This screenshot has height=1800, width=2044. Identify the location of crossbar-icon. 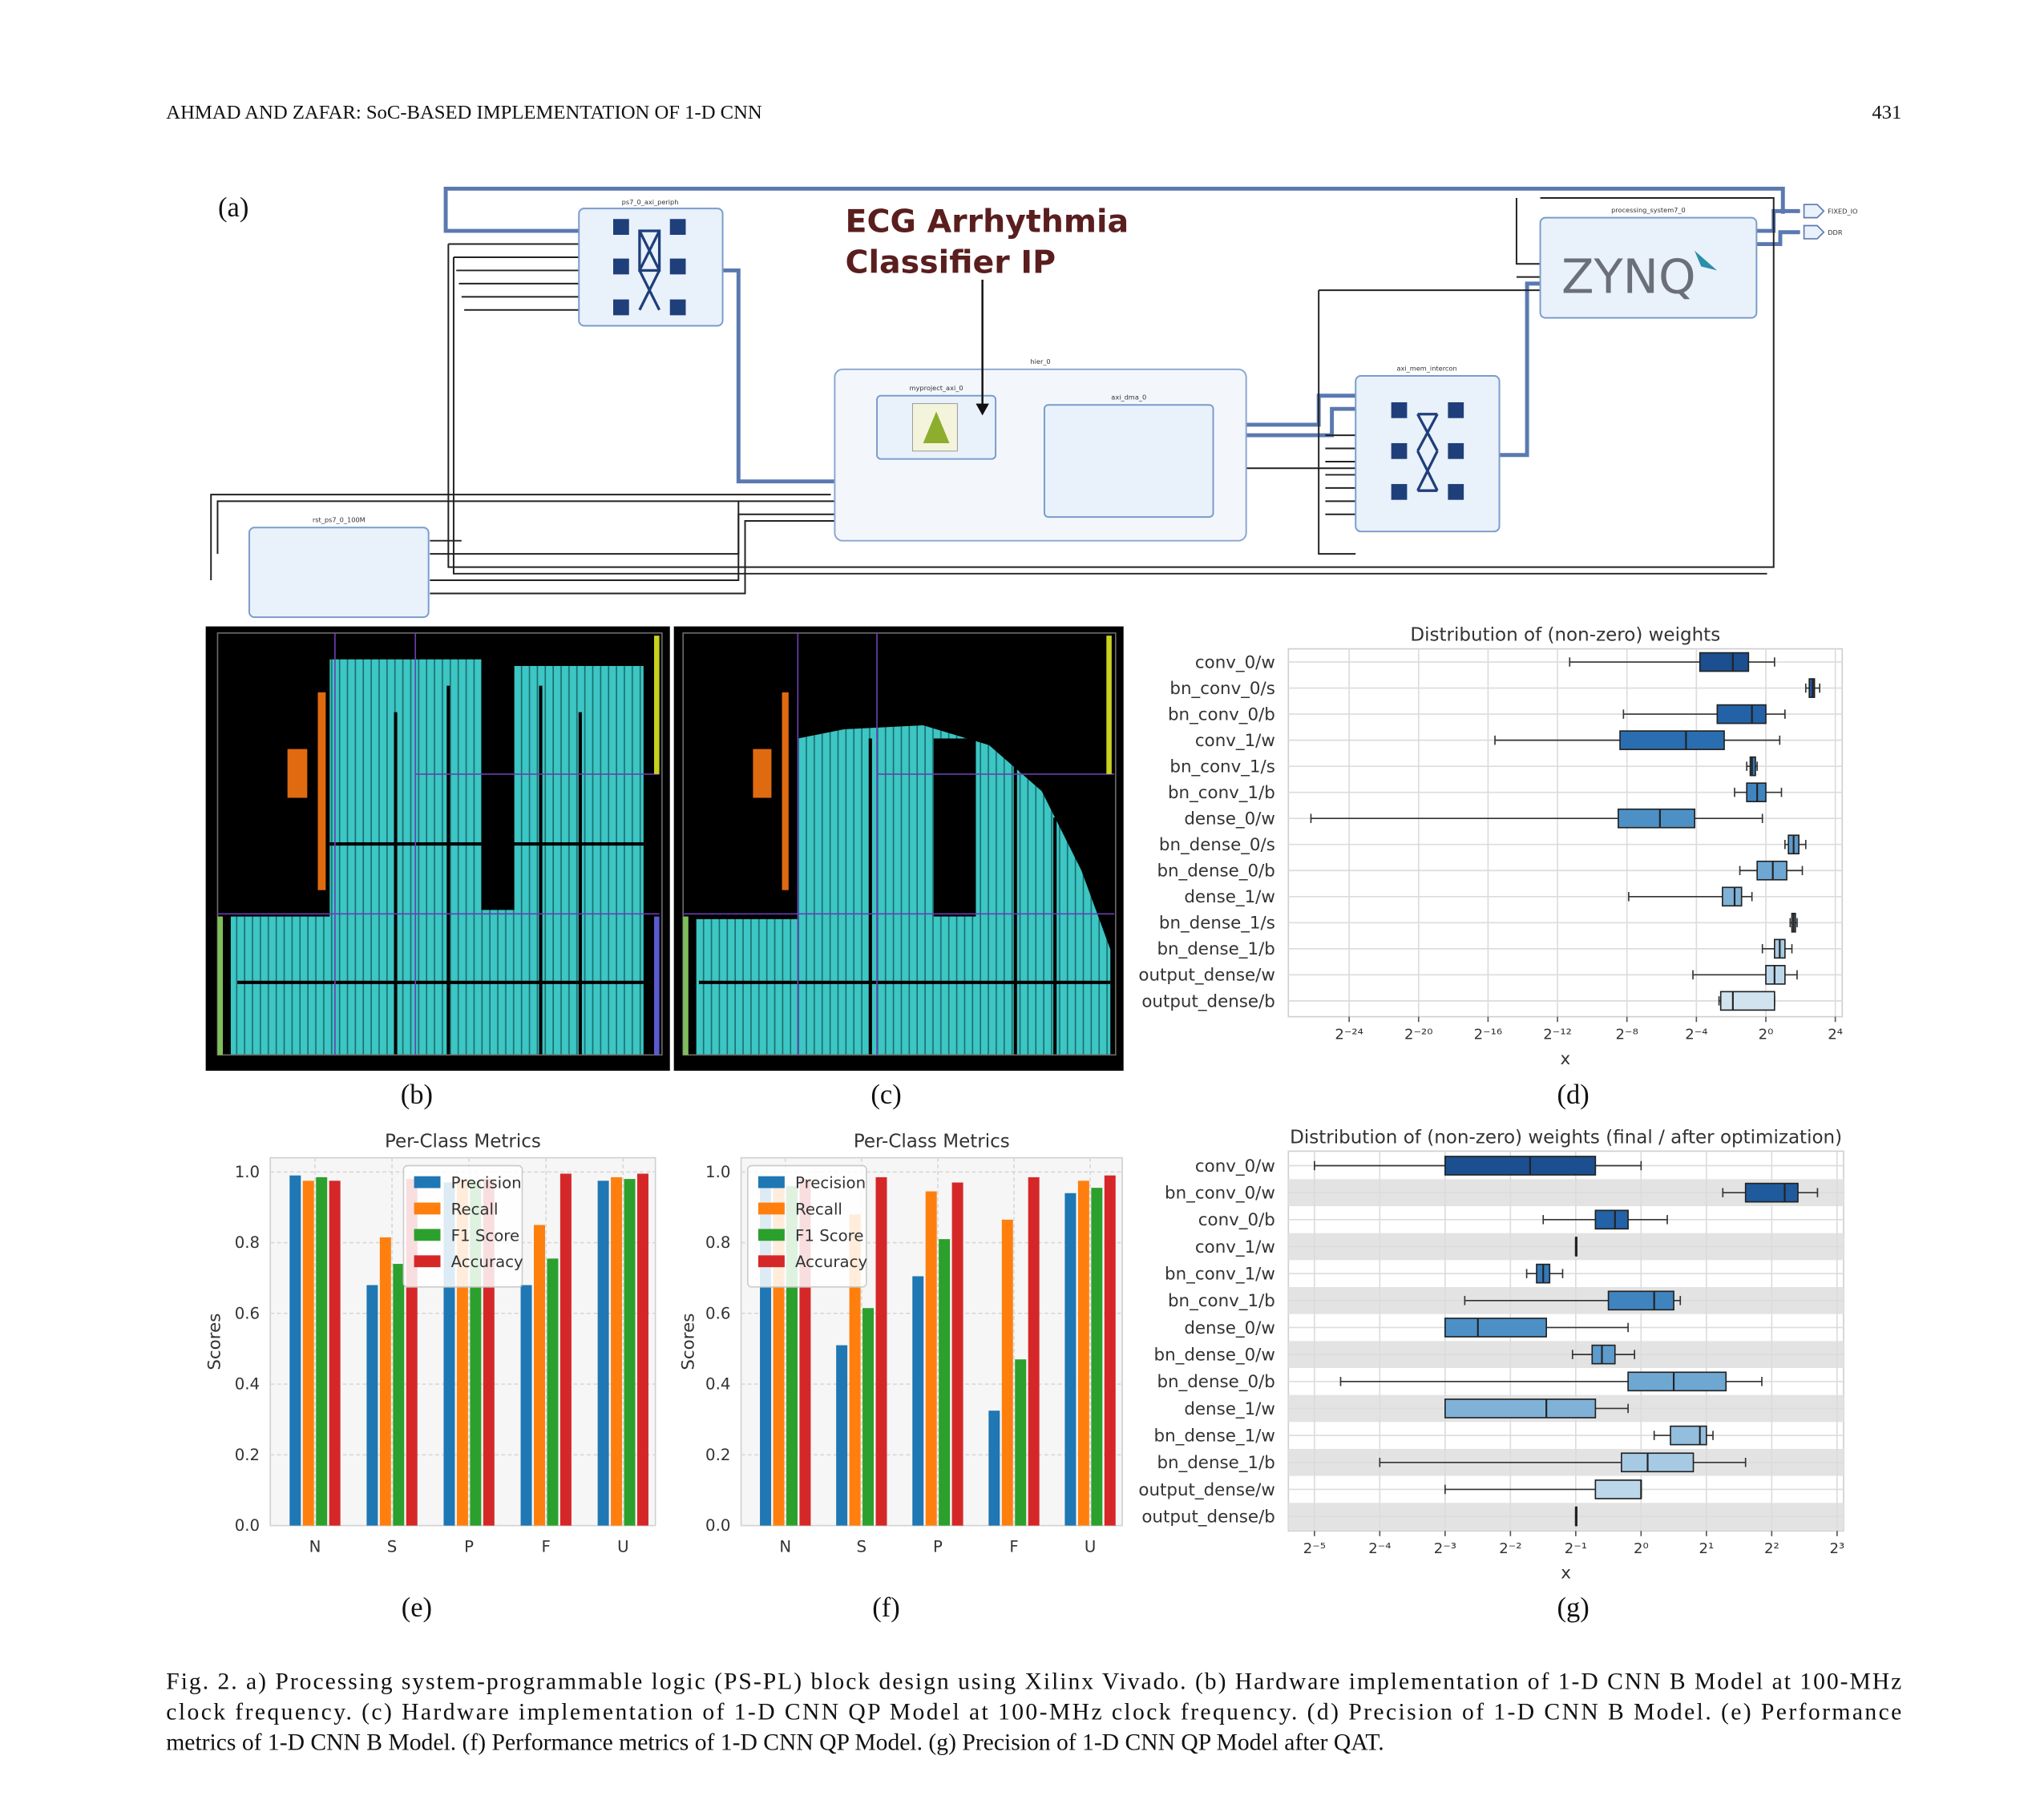
(1427, 451).